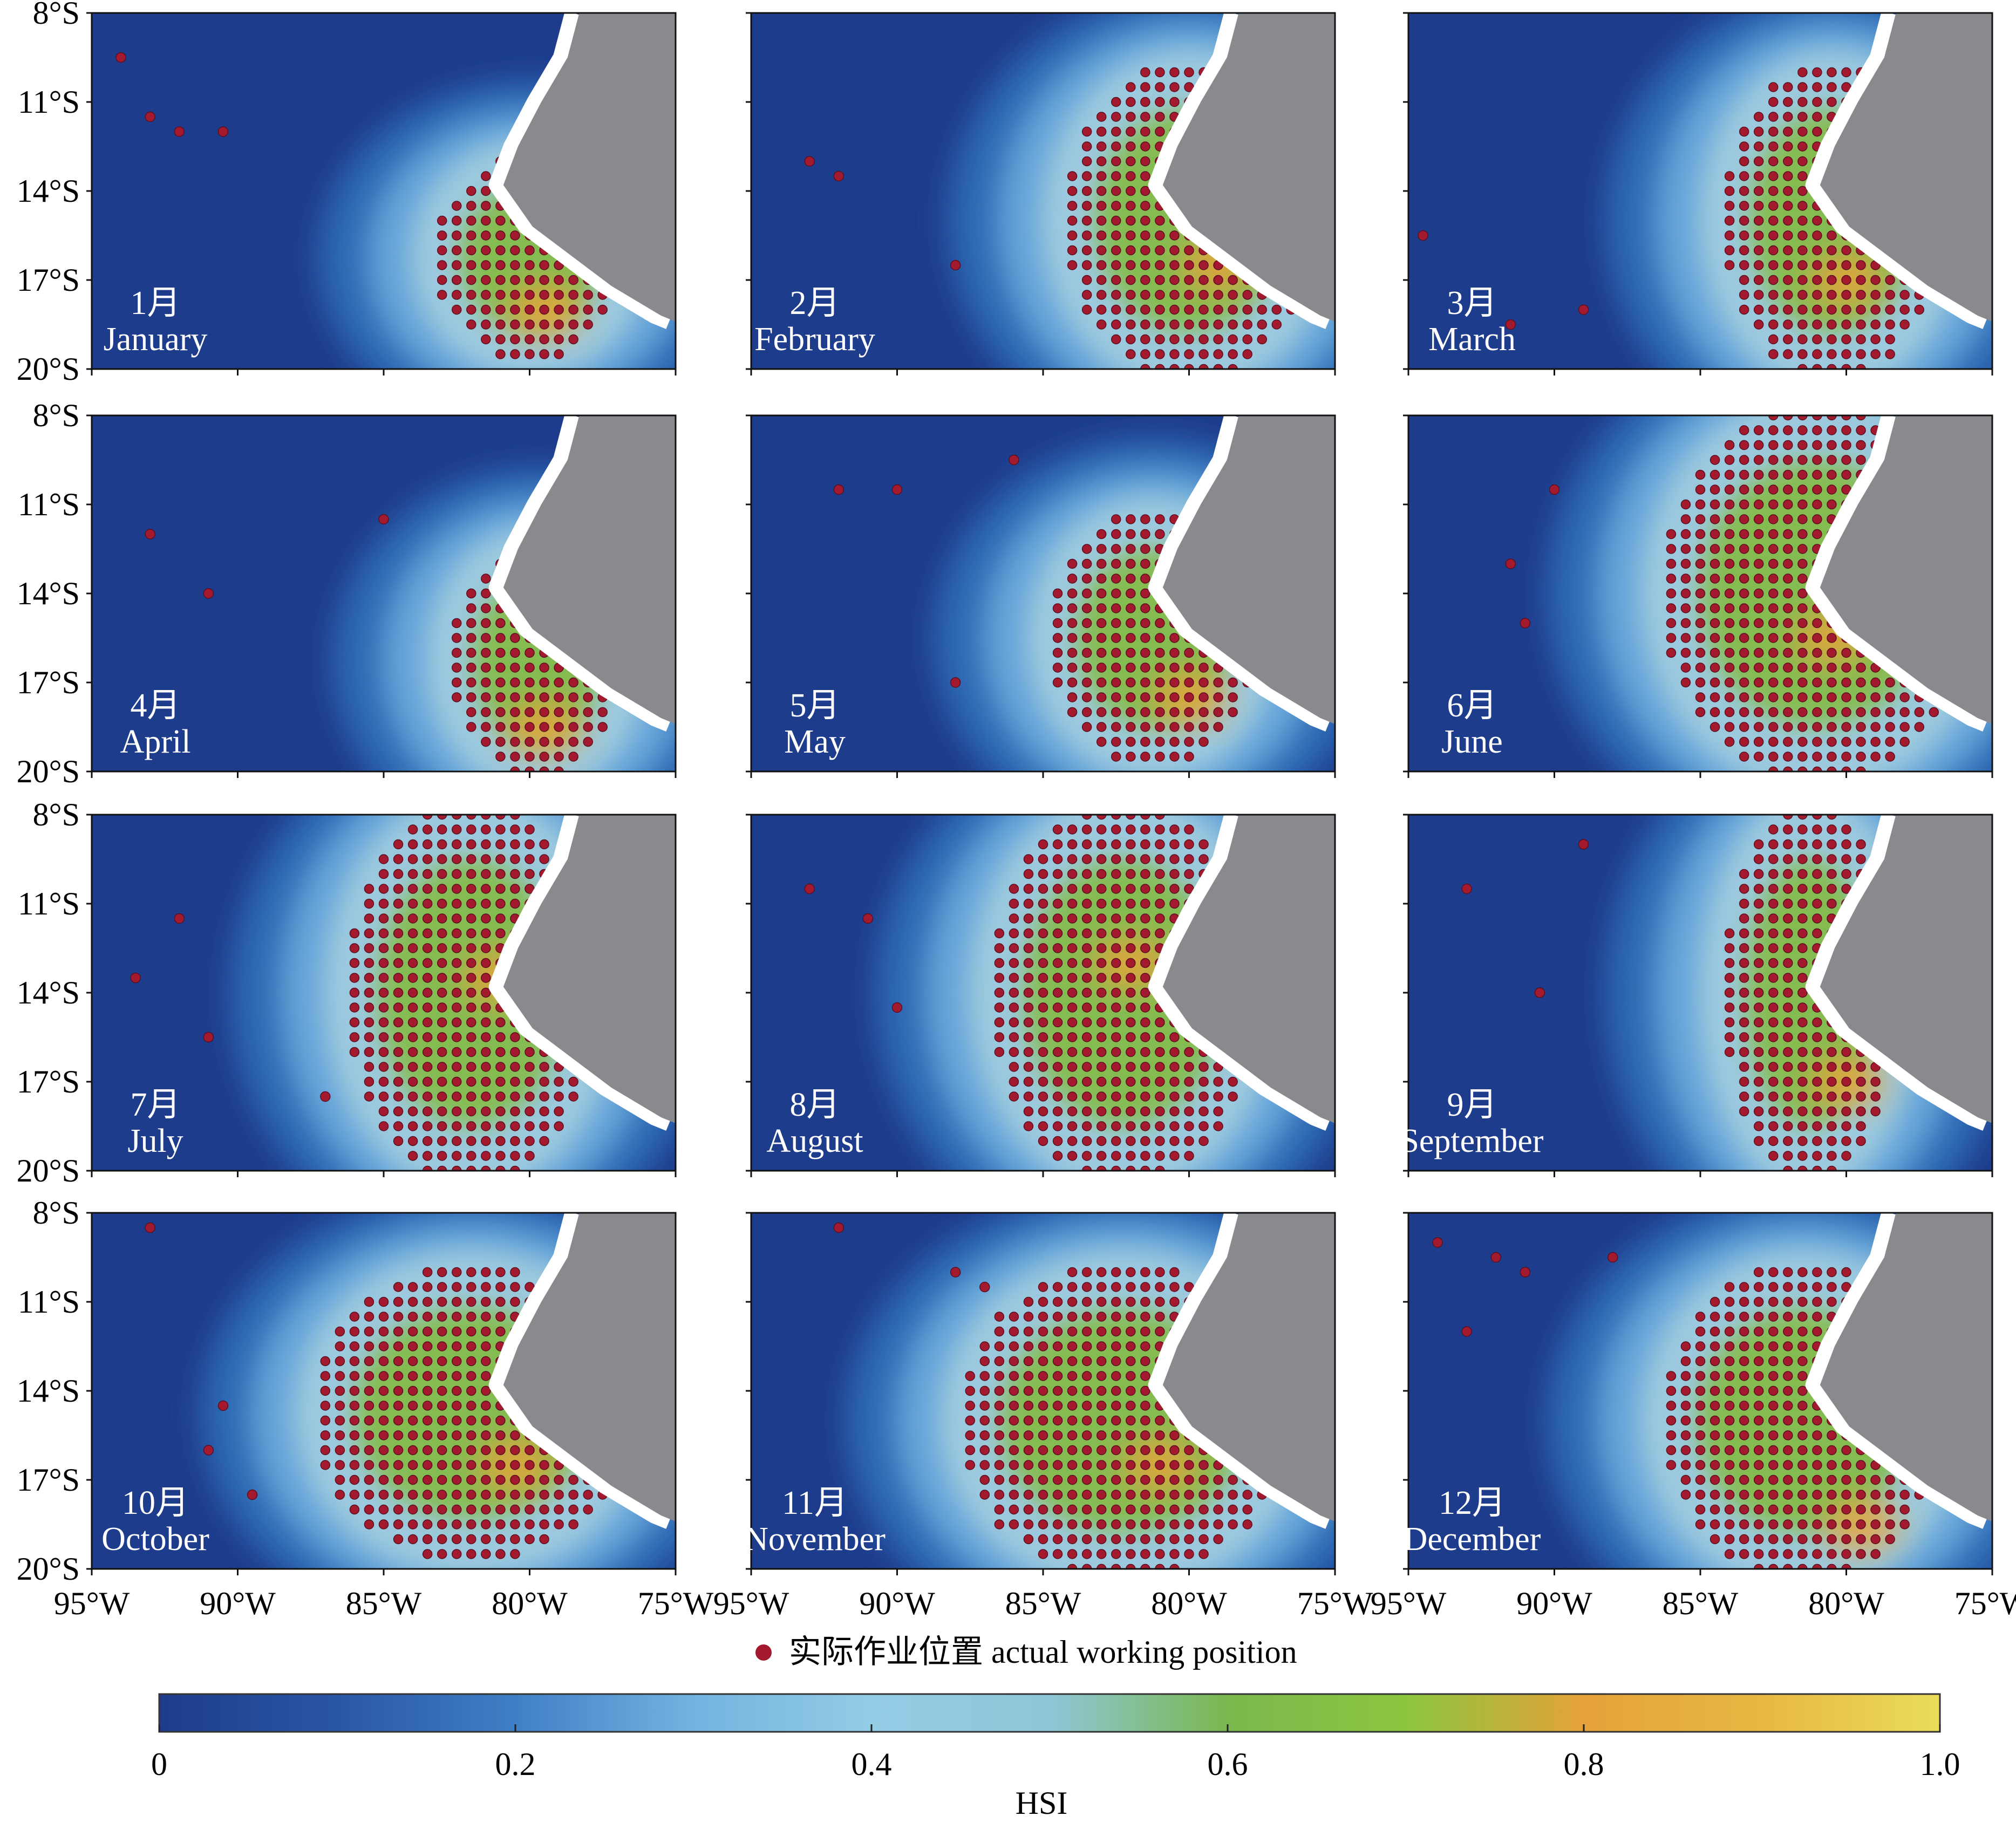  Describe the element at coordinates (48, 594) in the screenshot. I see `lat-tick-label: 14°S` at that location.